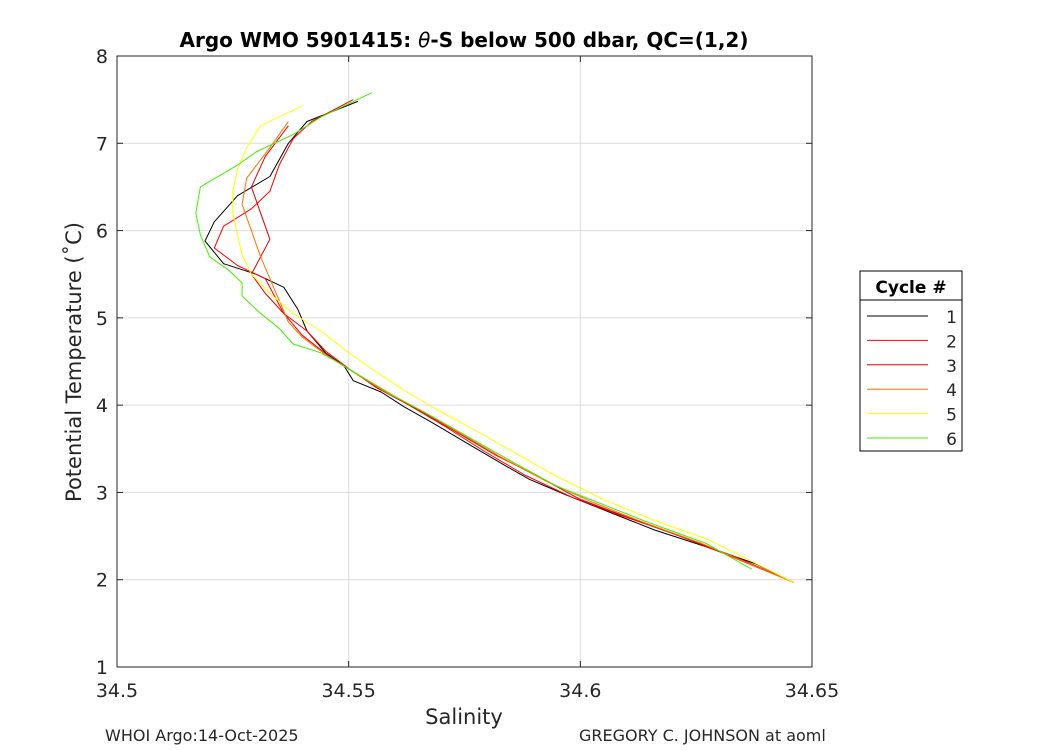 Image resolution: width=1050 pixels, height=750 pixels. Describe the element at coordinates (102, 406) in the screenshot. I see `y-tick-label: 4` at that location.